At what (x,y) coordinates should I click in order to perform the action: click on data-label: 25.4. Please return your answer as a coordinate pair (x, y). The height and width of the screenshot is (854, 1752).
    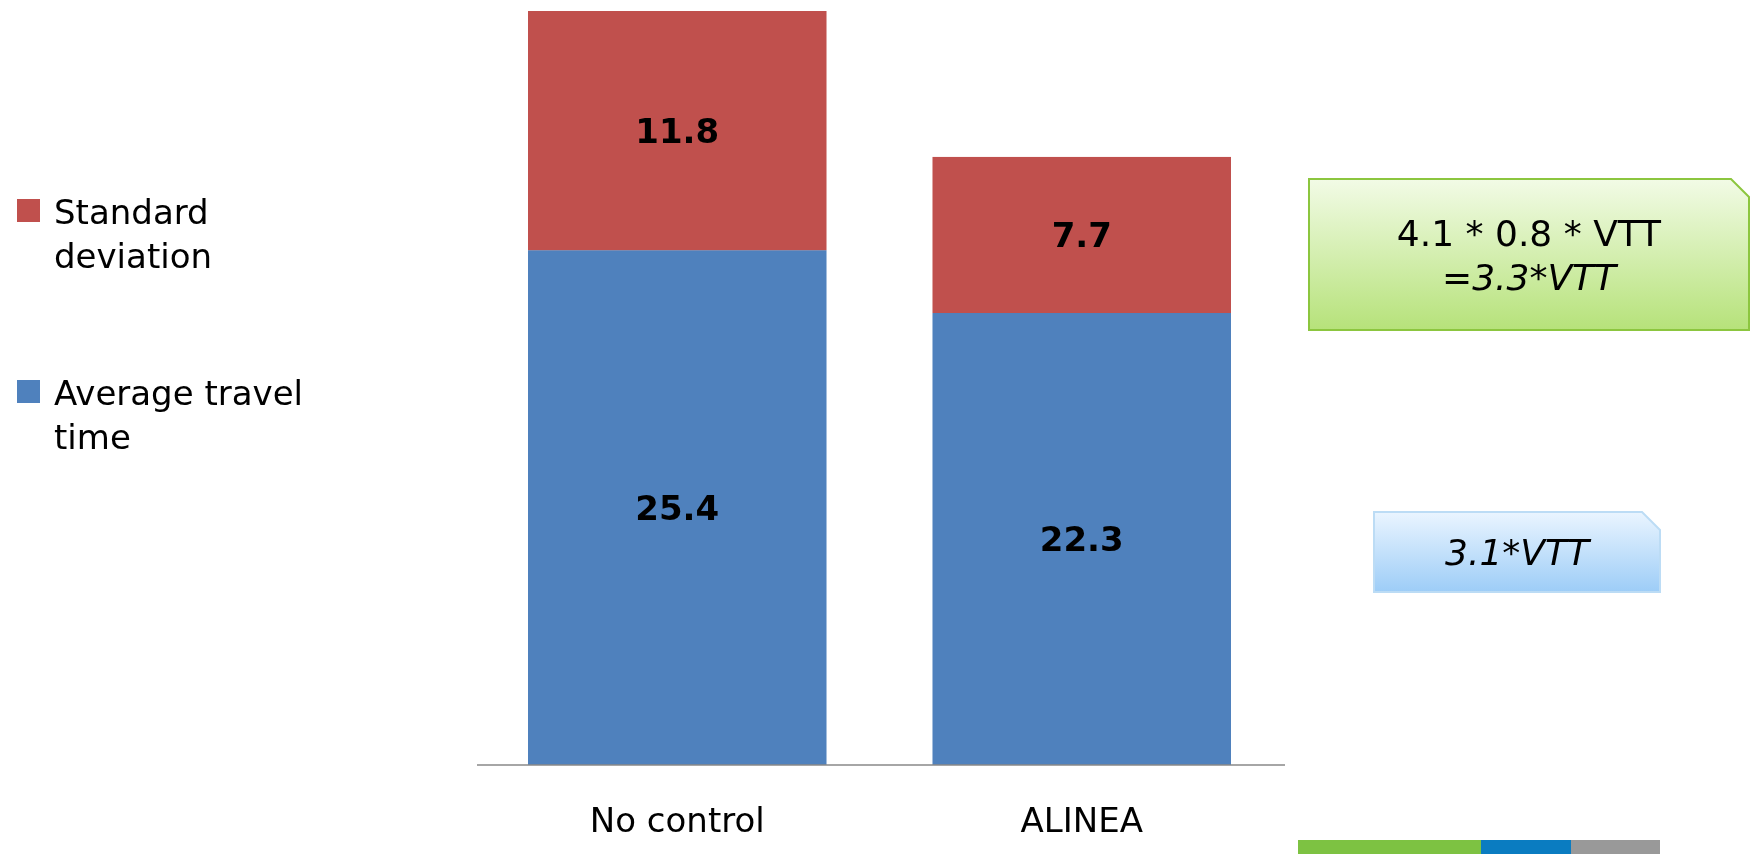
    Looking at the image, I should click on (677, 507).